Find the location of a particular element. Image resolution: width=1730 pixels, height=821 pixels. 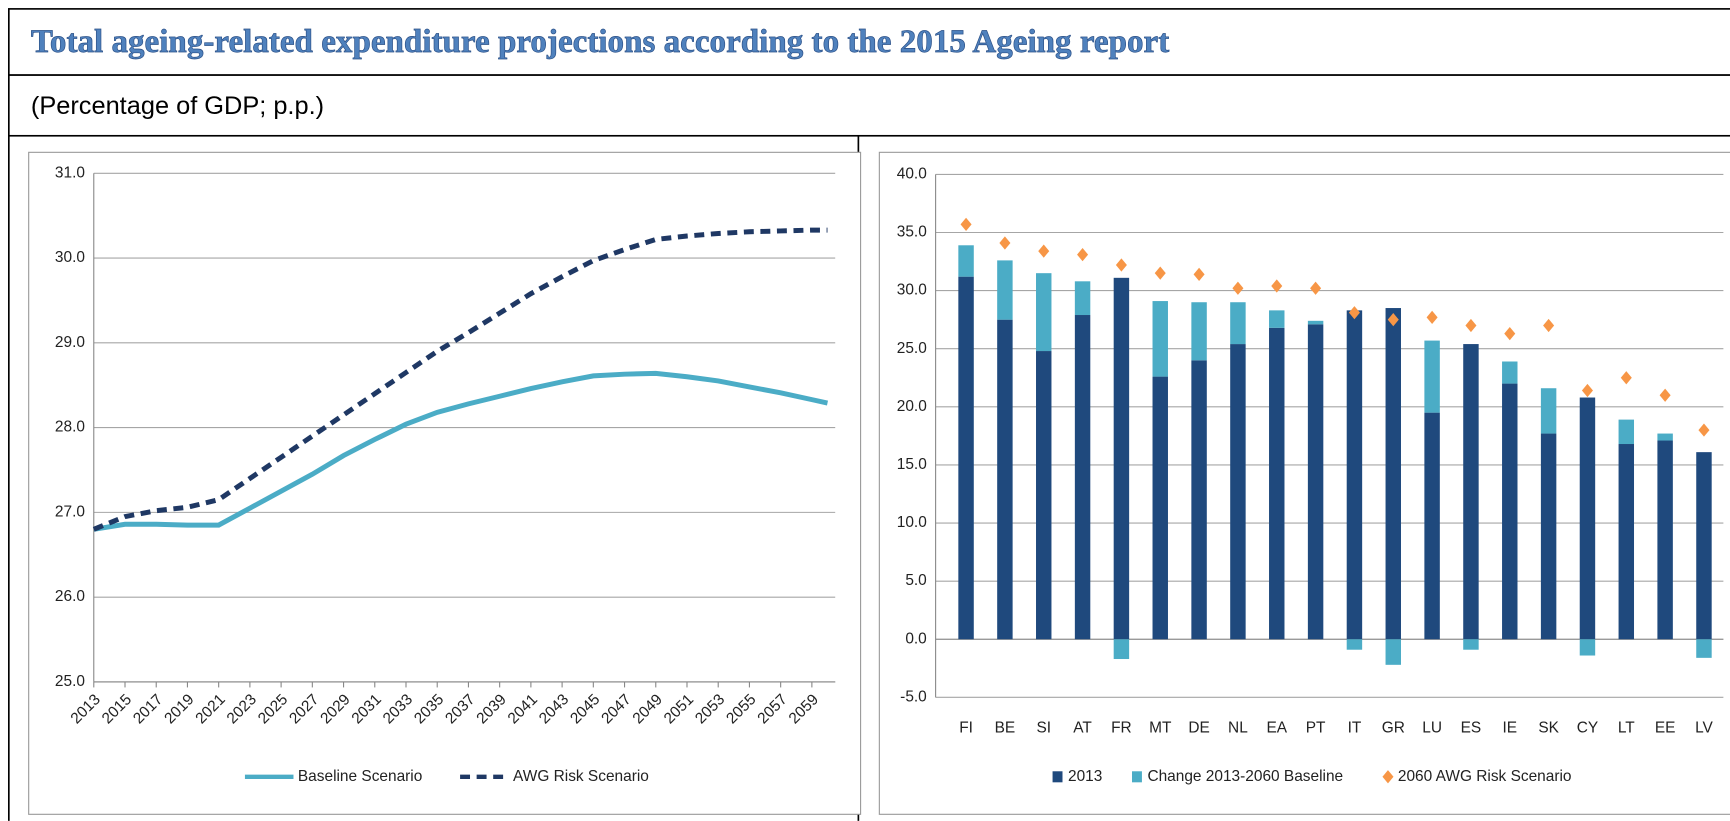

x-tick-label: LU is located at coordinates (1432, 727).